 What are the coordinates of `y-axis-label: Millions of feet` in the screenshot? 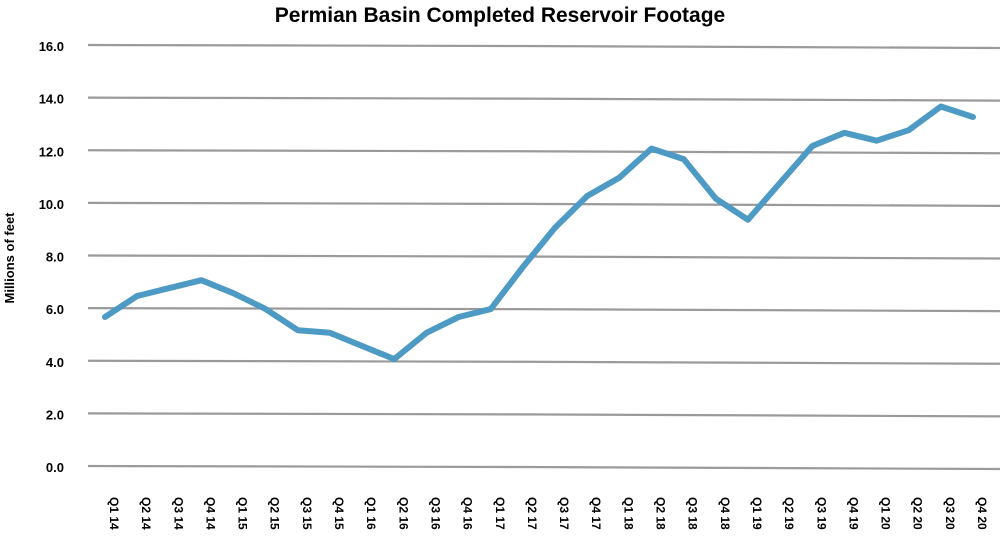 It's located at (9, 258).